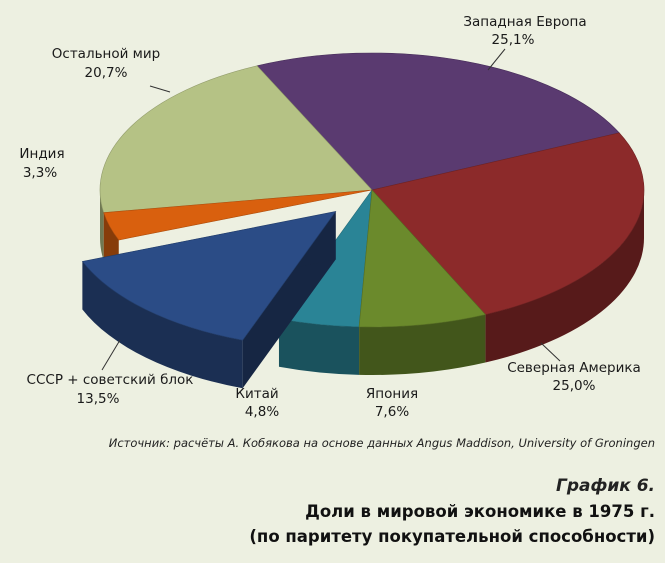  Describe the element at coordinates (524, 22) in the screenshot. I see `slice-label: Западная Европа` at that location.